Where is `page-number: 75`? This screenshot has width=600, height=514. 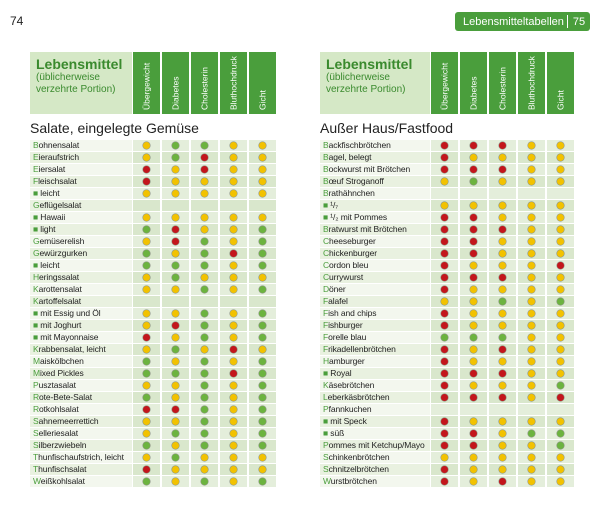 page-number: 75 is located at coordinates (579, 21).